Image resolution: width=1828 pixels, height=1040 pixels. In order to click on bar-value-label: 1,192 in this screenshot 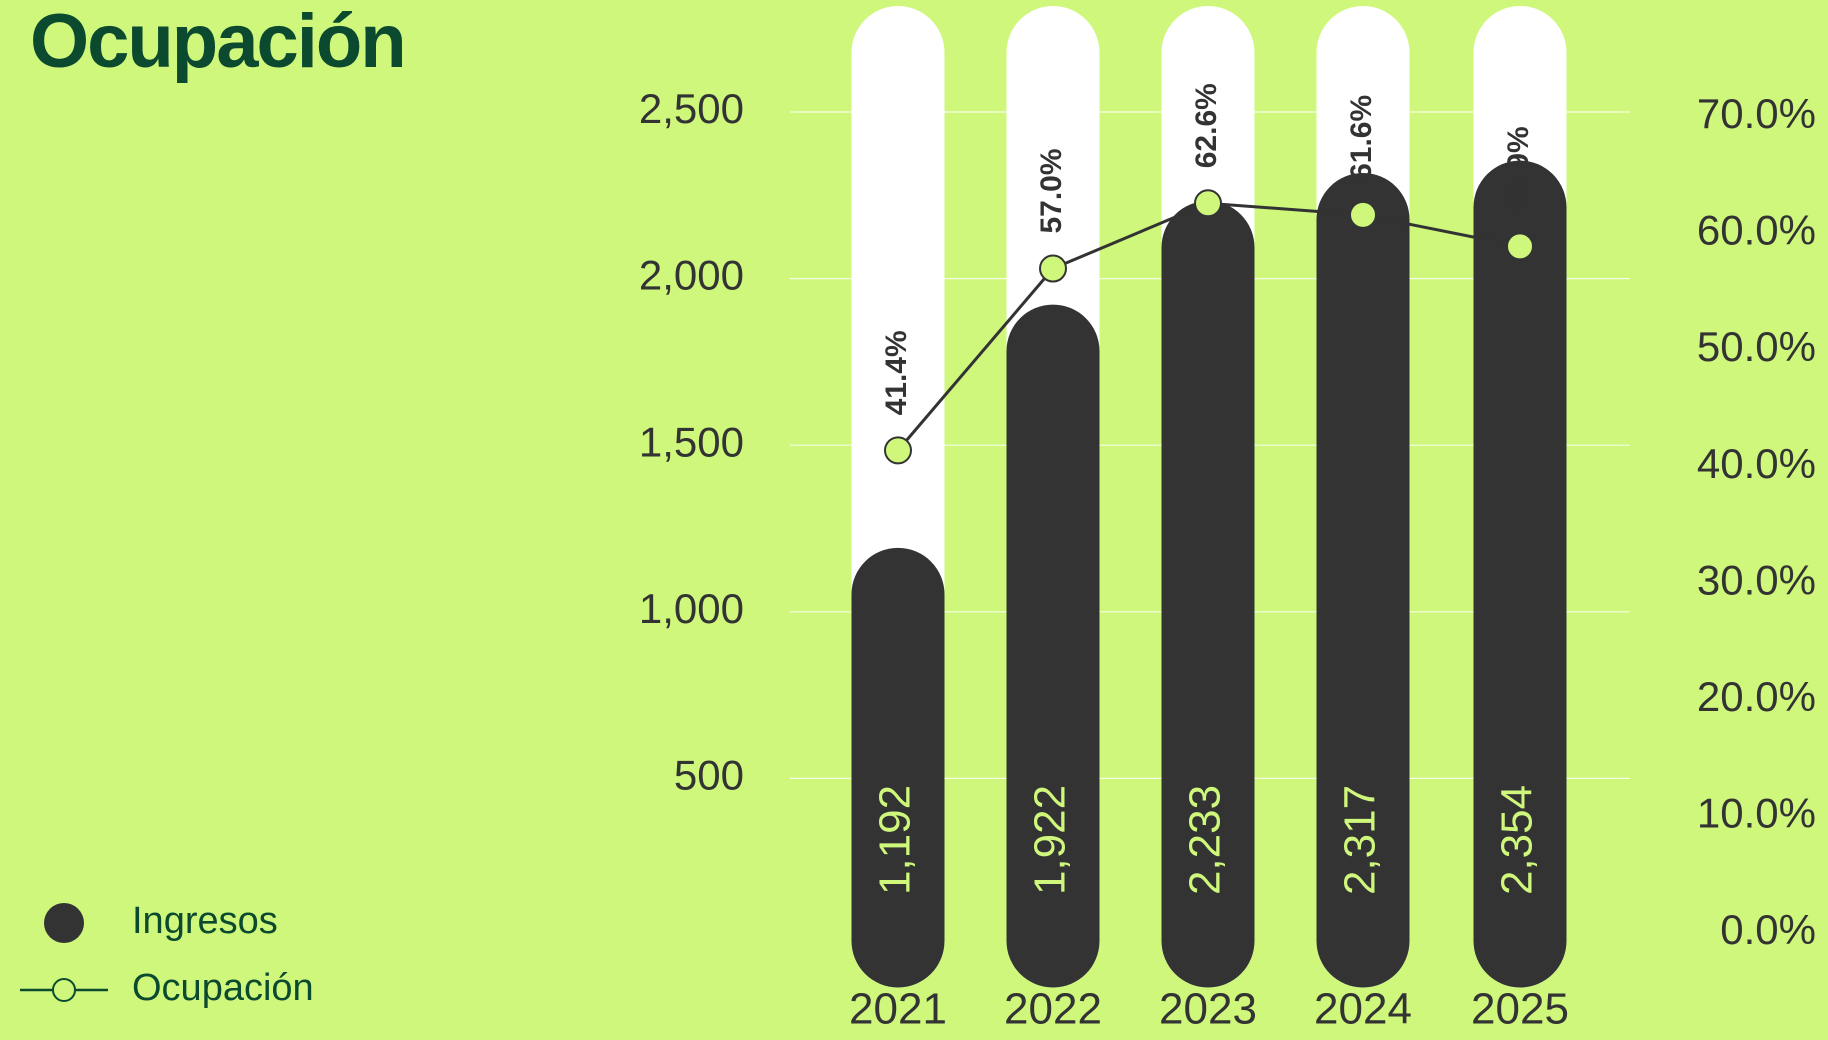, I will do `click(895, 840)`.